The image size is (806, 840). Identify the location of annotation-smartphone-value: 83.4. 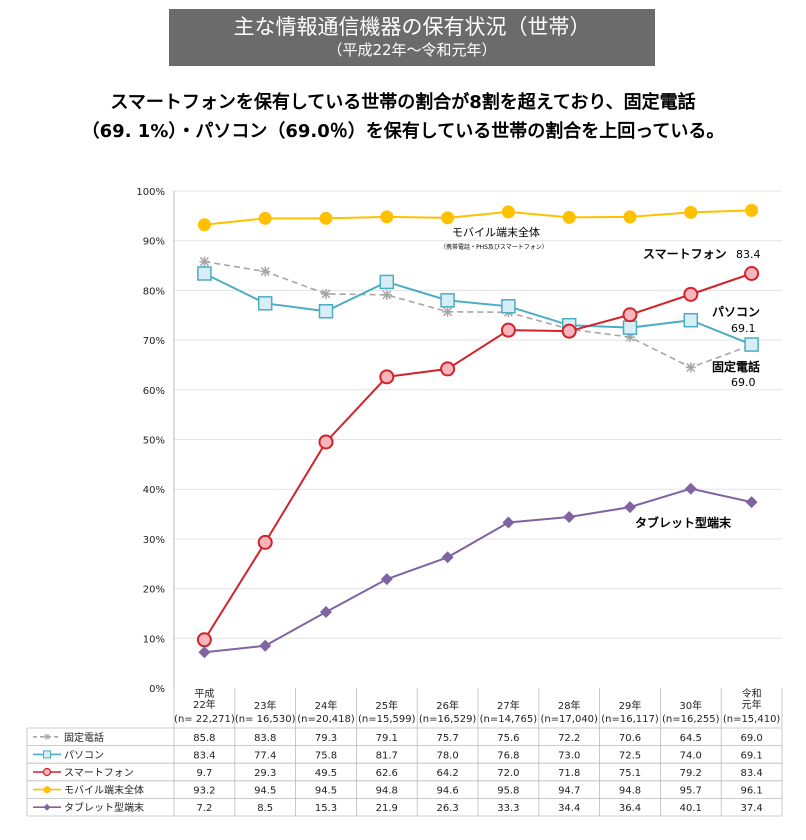
(748, 254).